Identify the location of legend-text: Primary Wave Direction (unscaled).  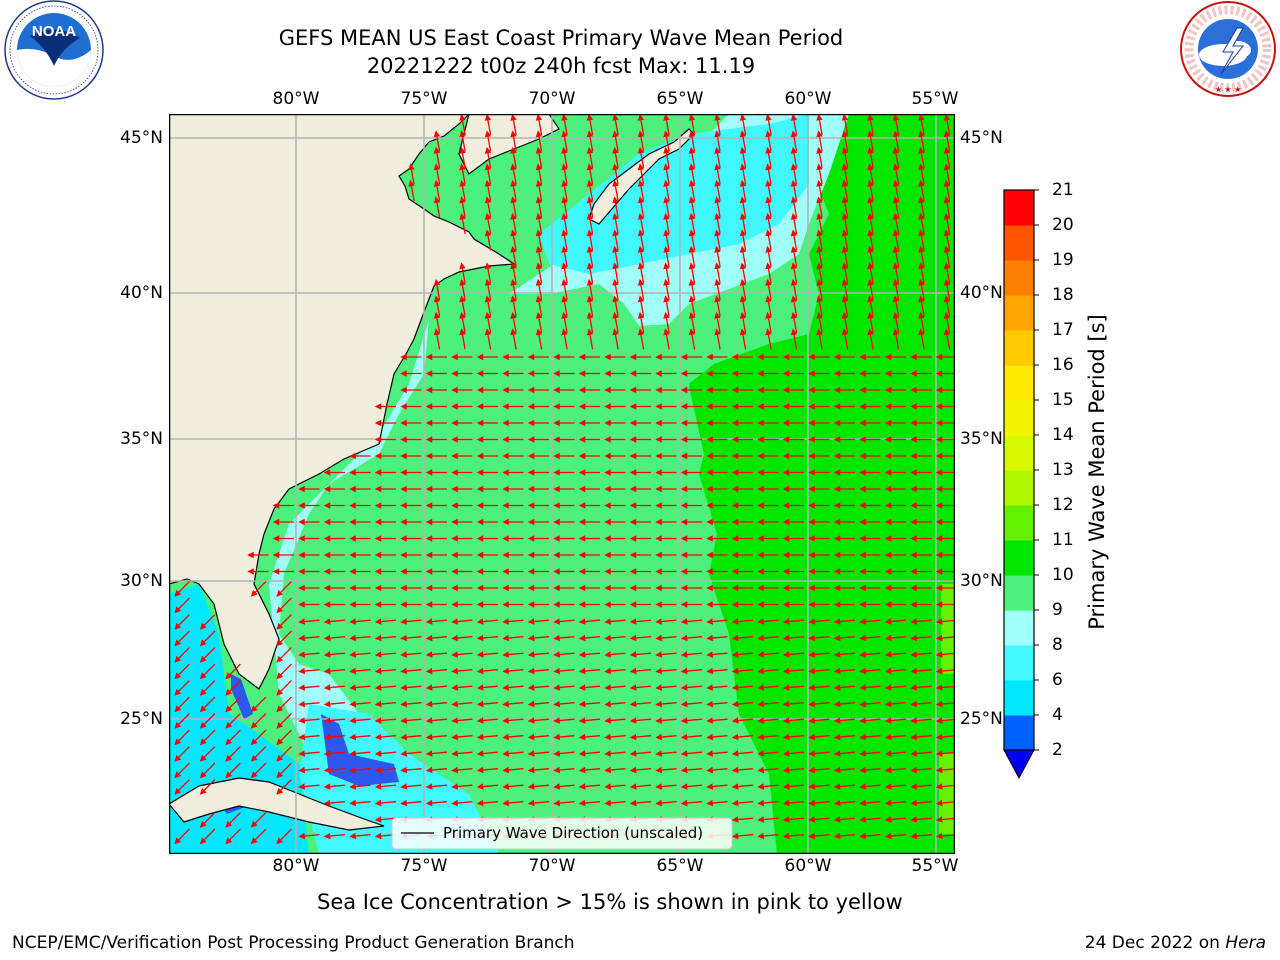
(573, 833).